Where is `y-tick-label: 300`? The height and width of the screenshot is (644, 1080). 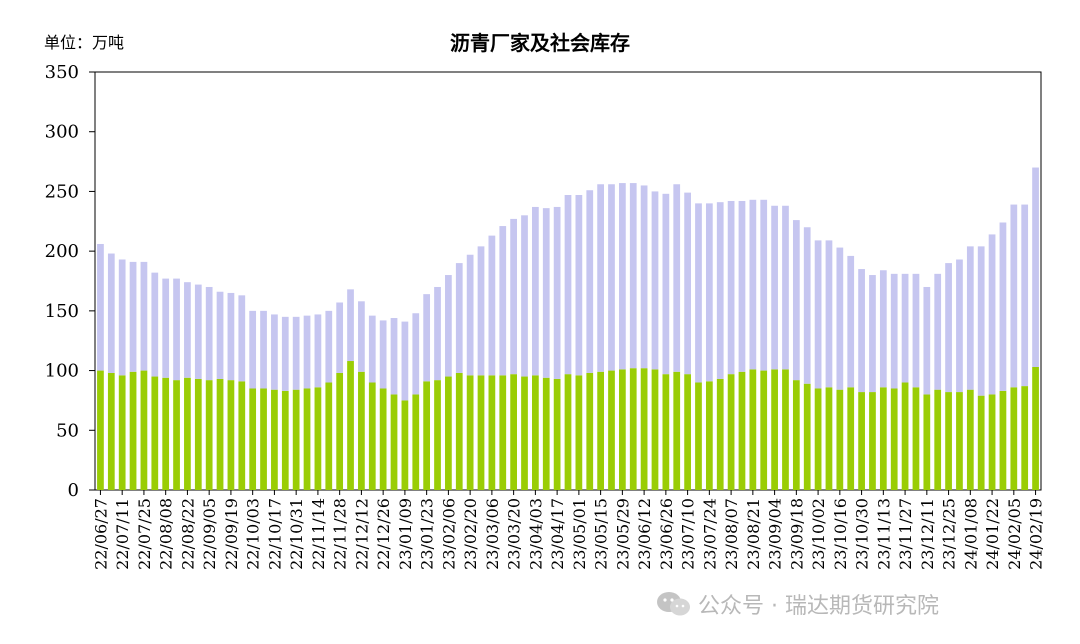
y-tick-label: 300 is located at coordinates (62, 132).